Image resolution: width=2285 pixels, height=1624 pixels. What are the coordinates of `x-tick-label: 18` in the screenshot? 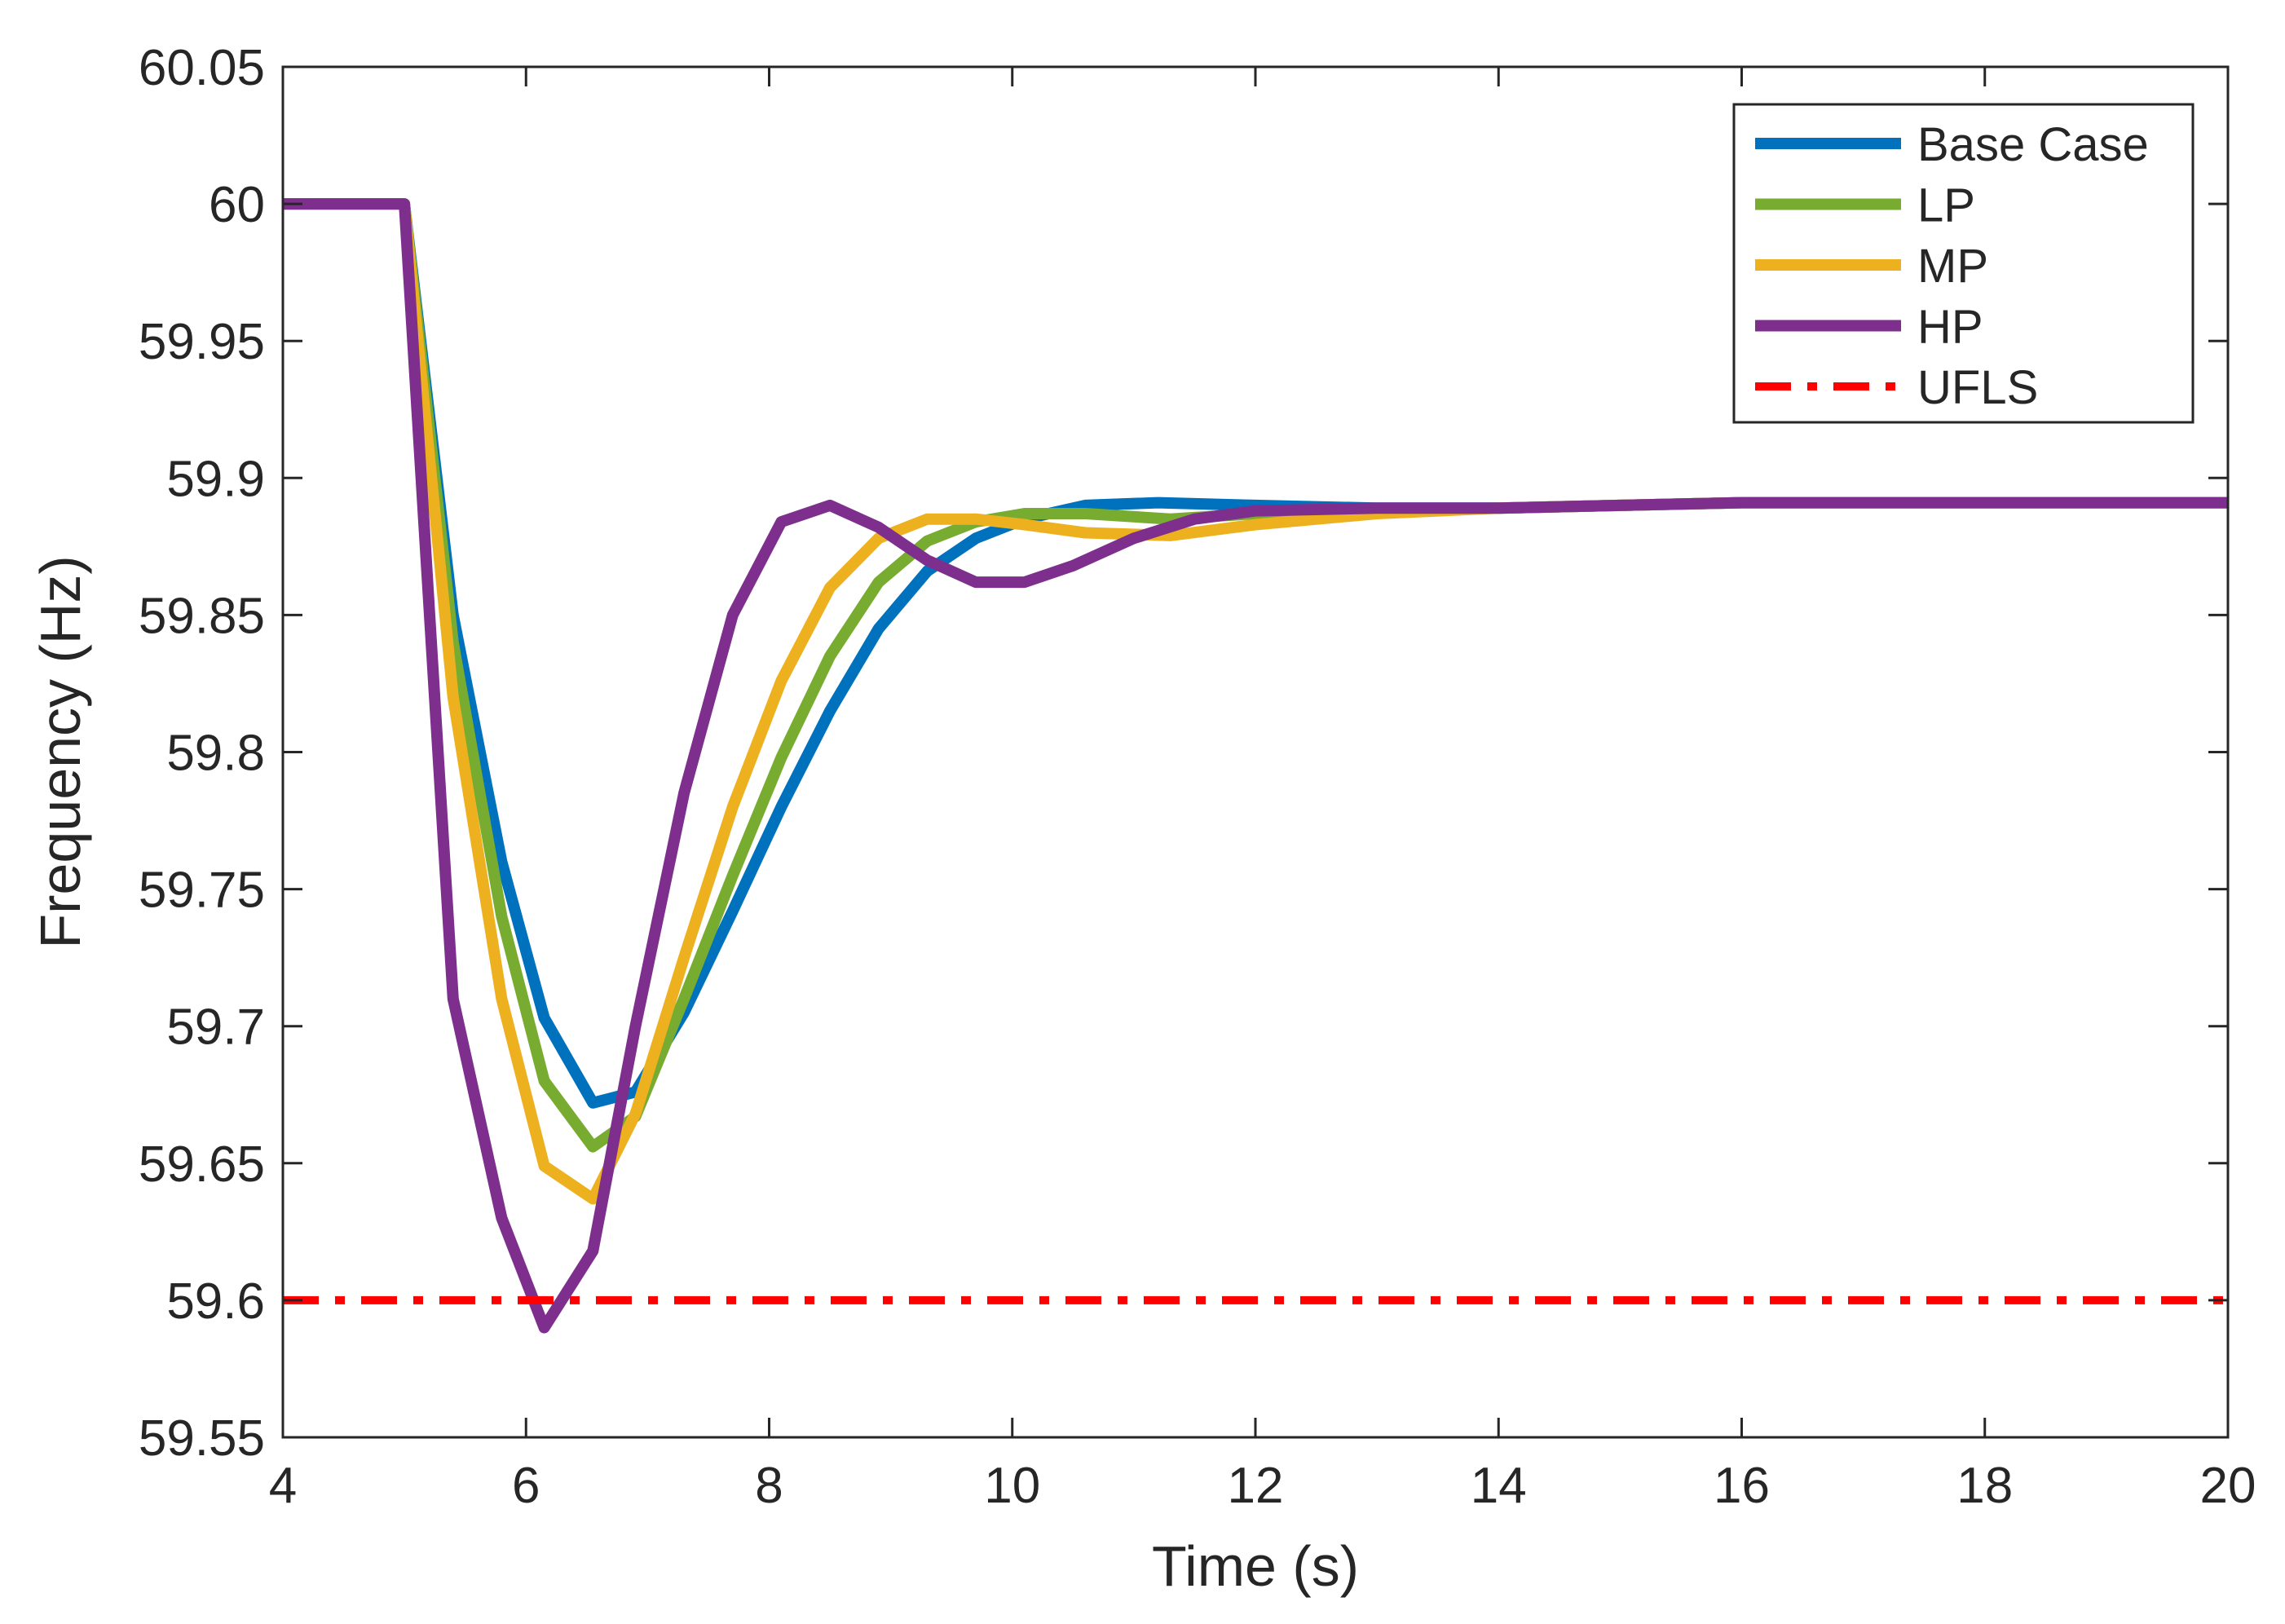 It's located at (1984, 1486).